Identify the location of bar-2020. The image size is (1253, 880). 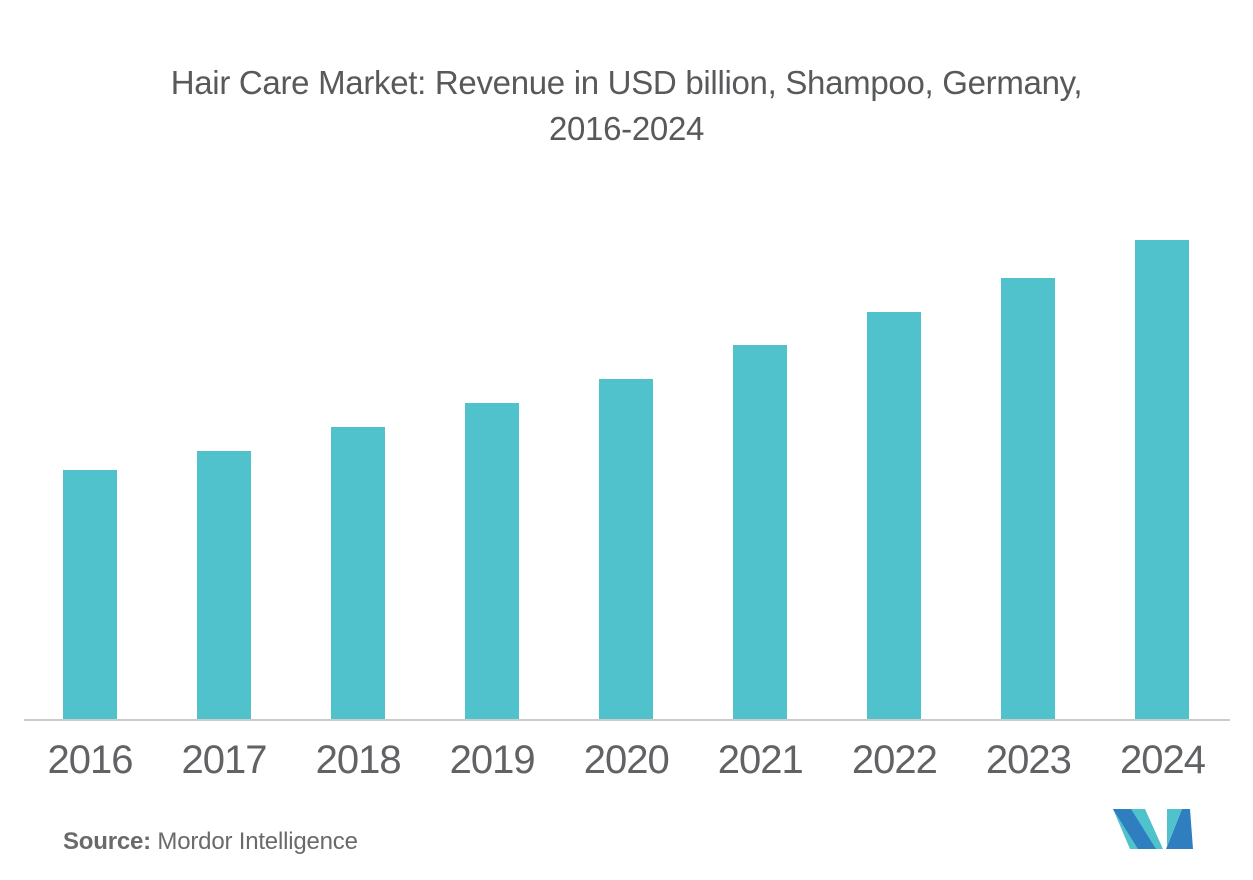
(626, 549).